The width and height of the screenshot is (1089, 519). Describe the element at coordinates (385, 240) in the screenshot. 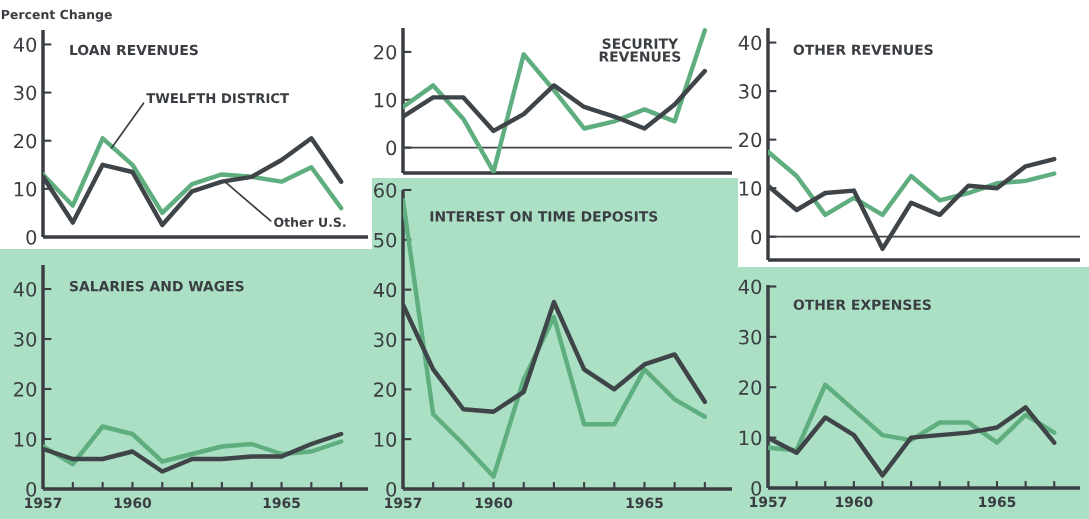

I see `y-tick-label: 50` at that location.